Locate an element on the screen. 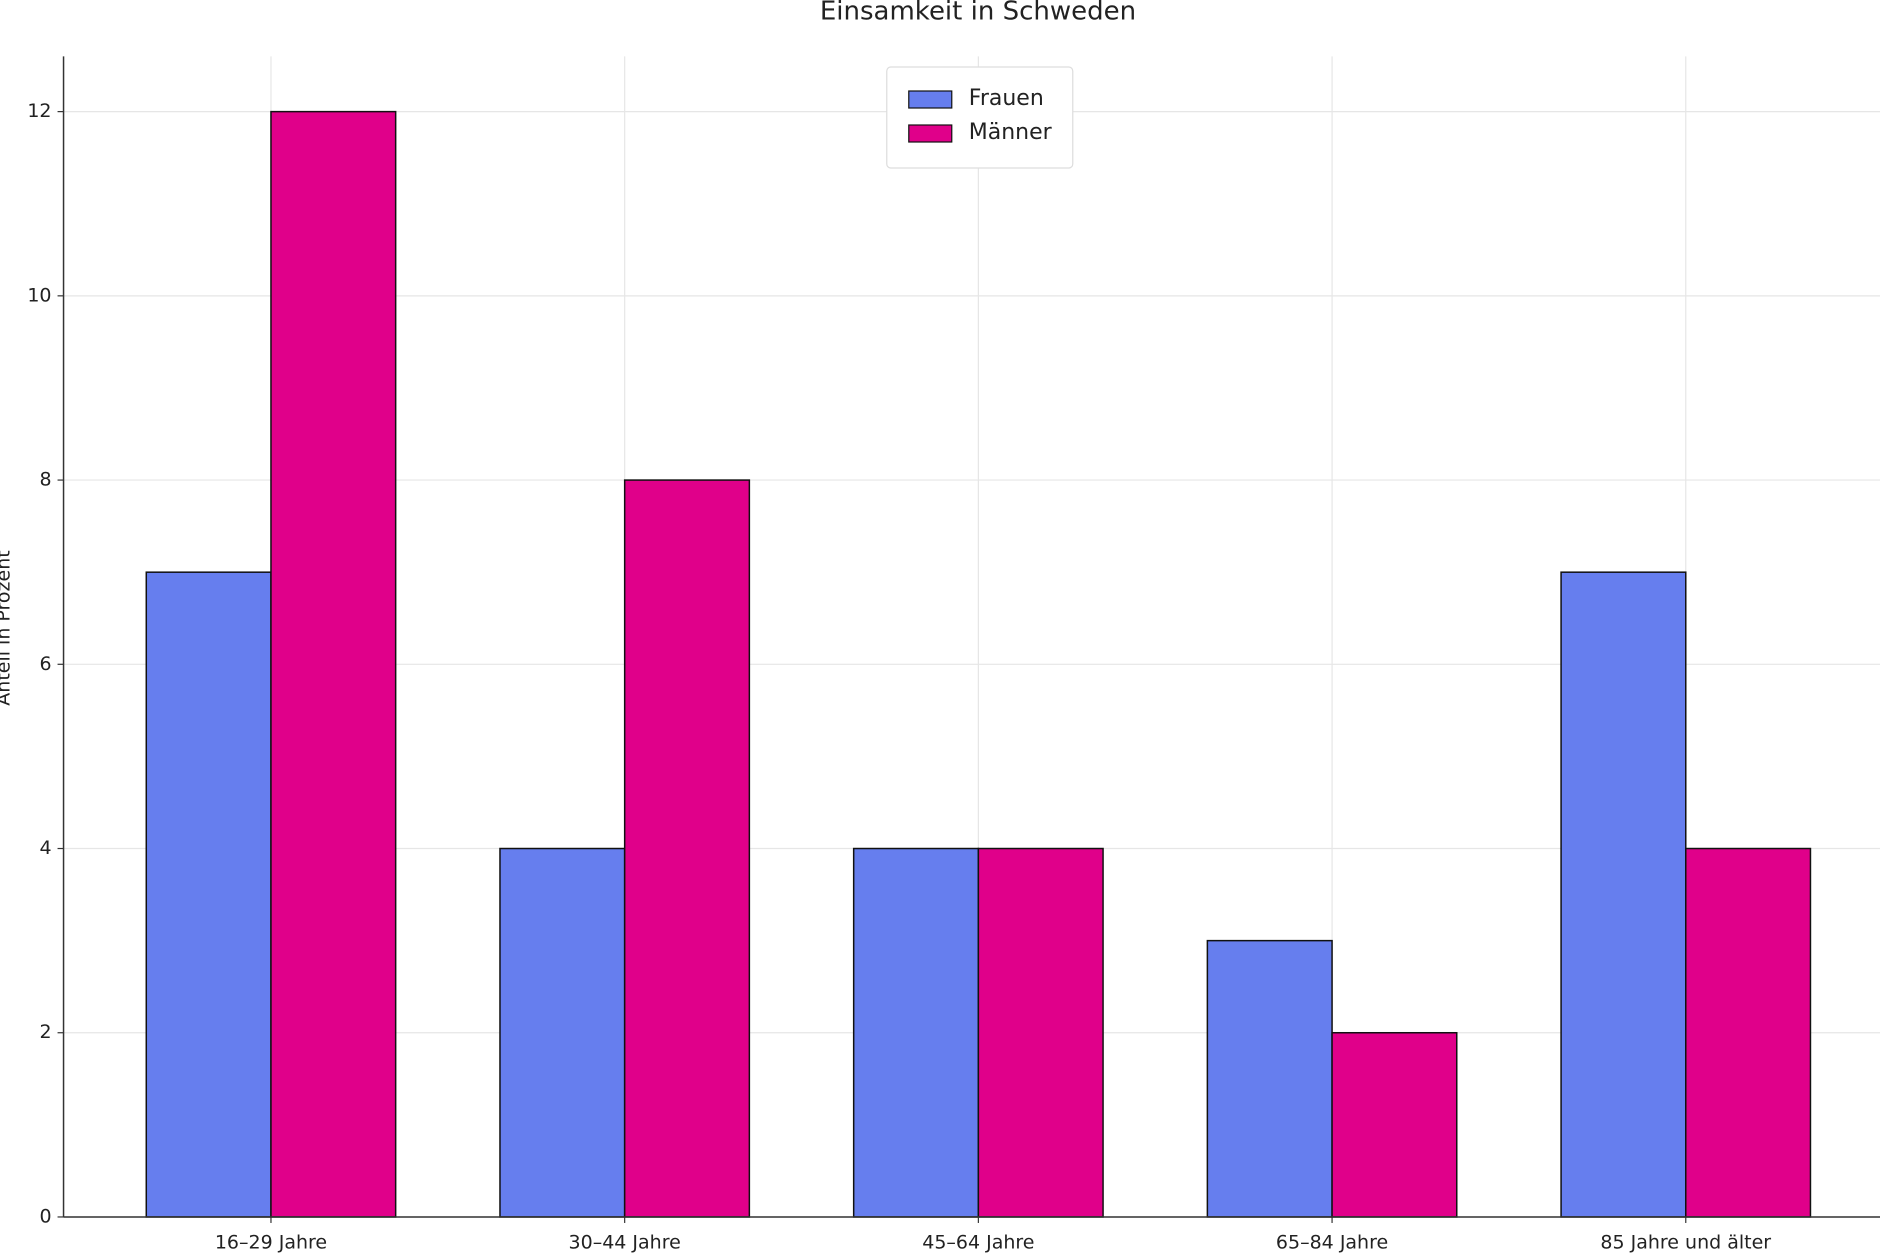 The height and width of the screenshot is (1253, 1880). legend-label: Frauen is located at coordinates (1006, 98).